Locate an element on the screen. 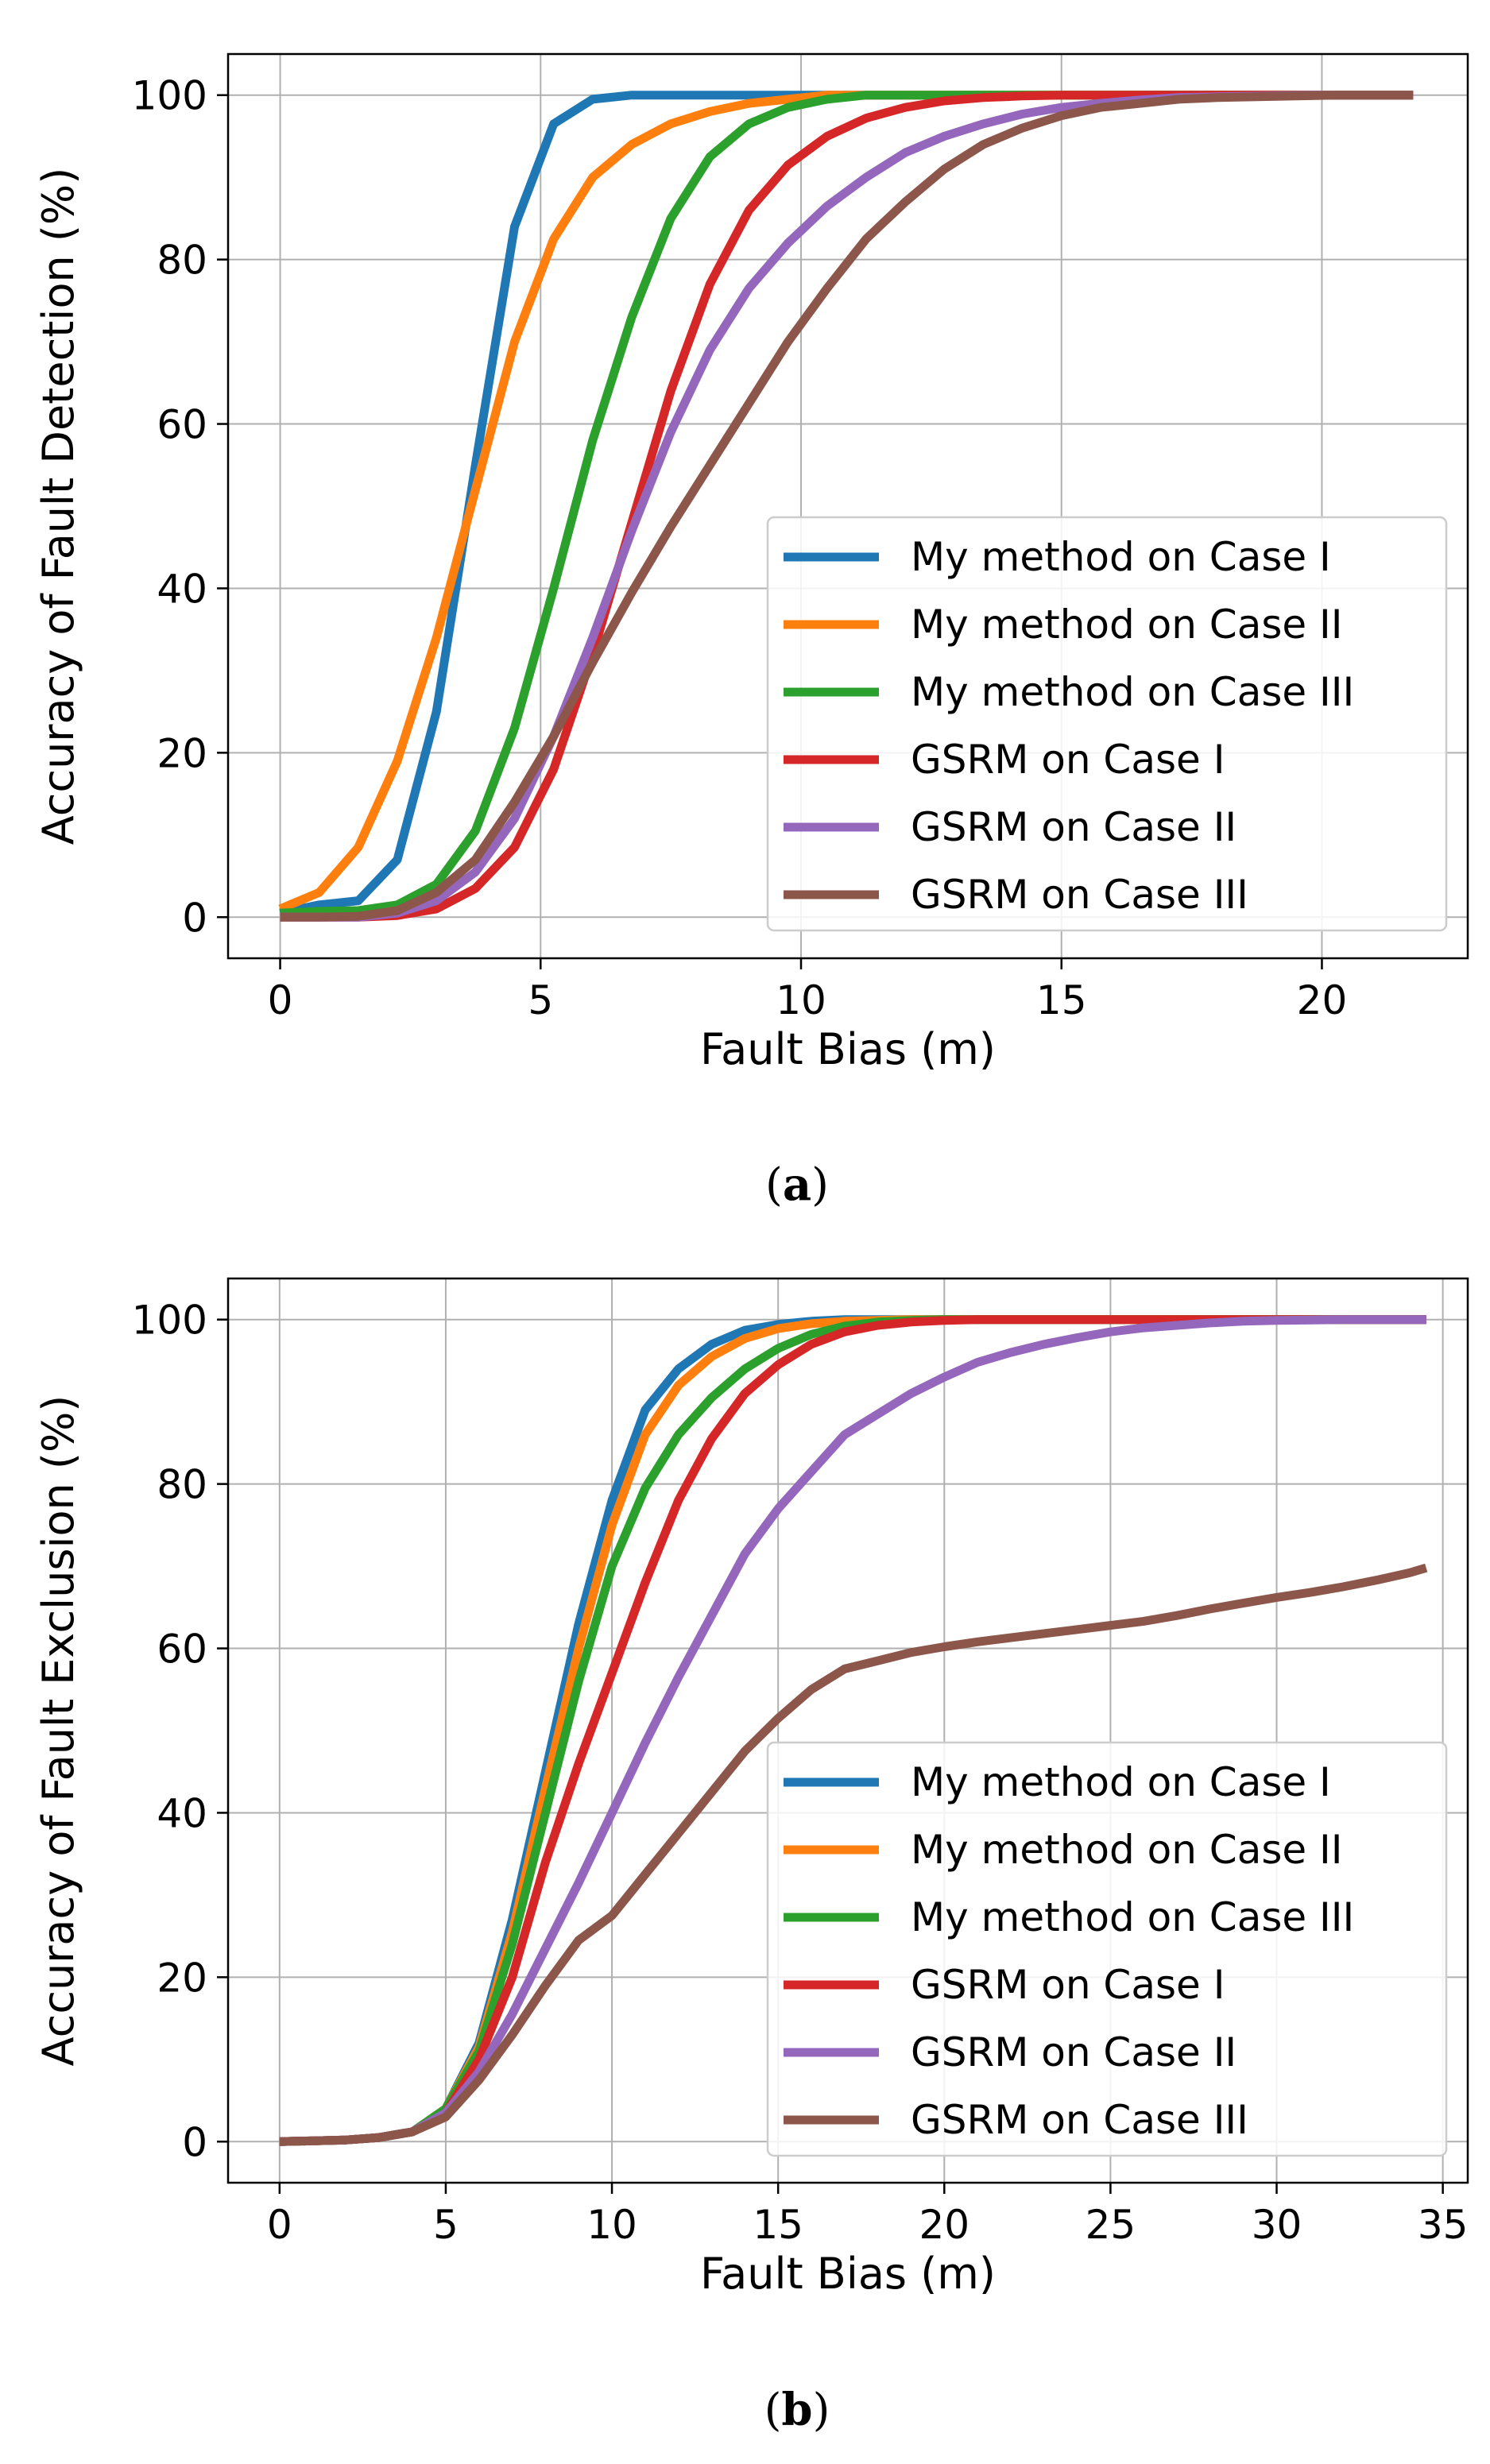  y-axis-label: Accuracy of Fault Exclusion (%) is located at coordinates (58, 1731).